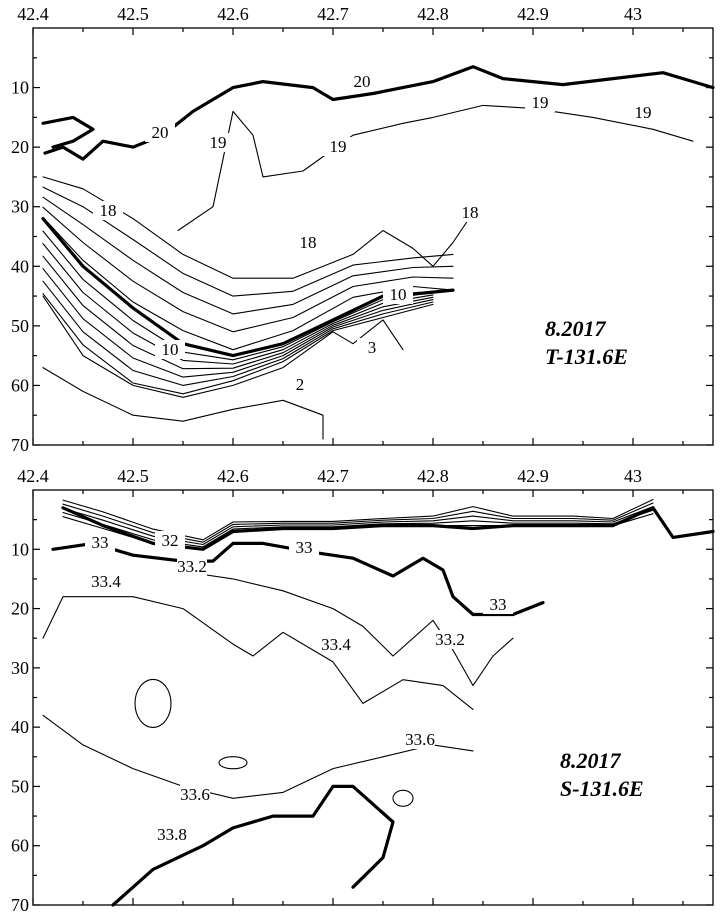  I want to click on contour-label: 2, so click(300, 384).